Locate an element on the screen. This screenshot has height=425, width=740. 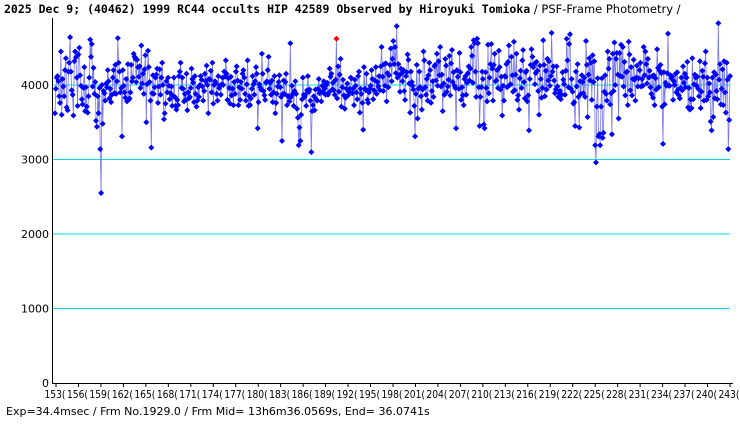
x-tick-label: 186( is located at coordinates (302, 395).